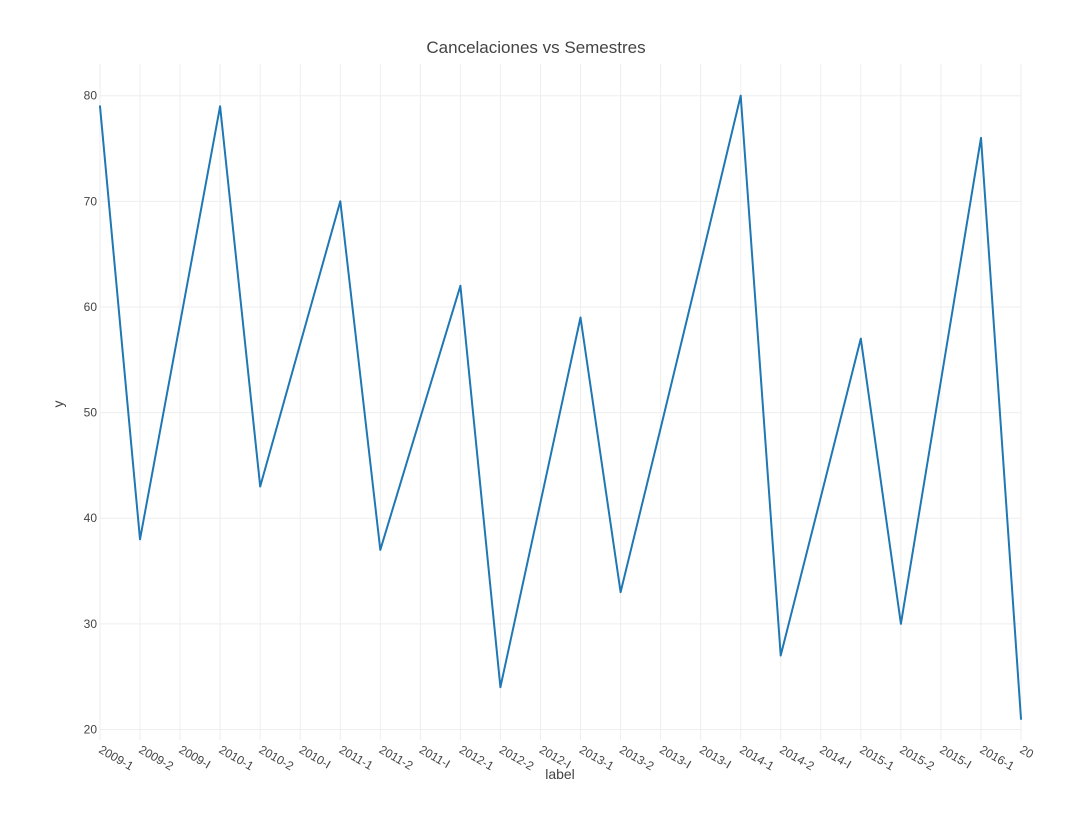  Describe the element at coordinates (117, 757) in the screenshot. I see `x-tick-label: 2009-1` at that location.